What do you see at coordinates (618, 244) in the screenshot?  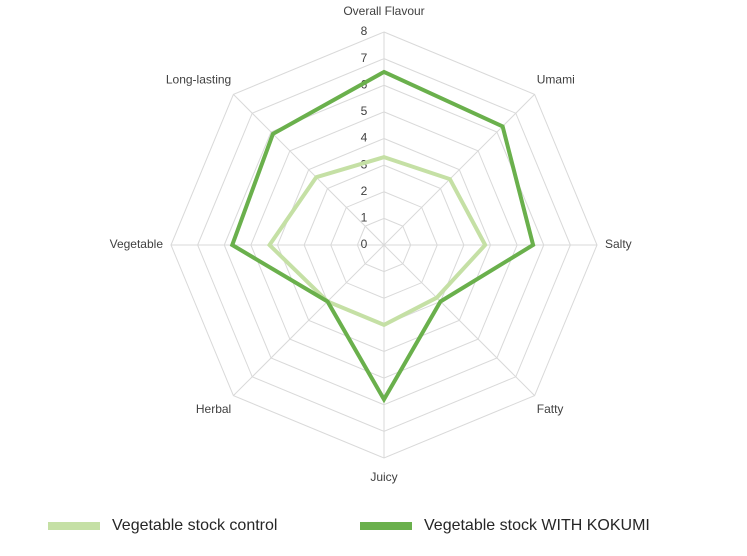 I see `axis-label: Salty` at bounding box center [618, 244].